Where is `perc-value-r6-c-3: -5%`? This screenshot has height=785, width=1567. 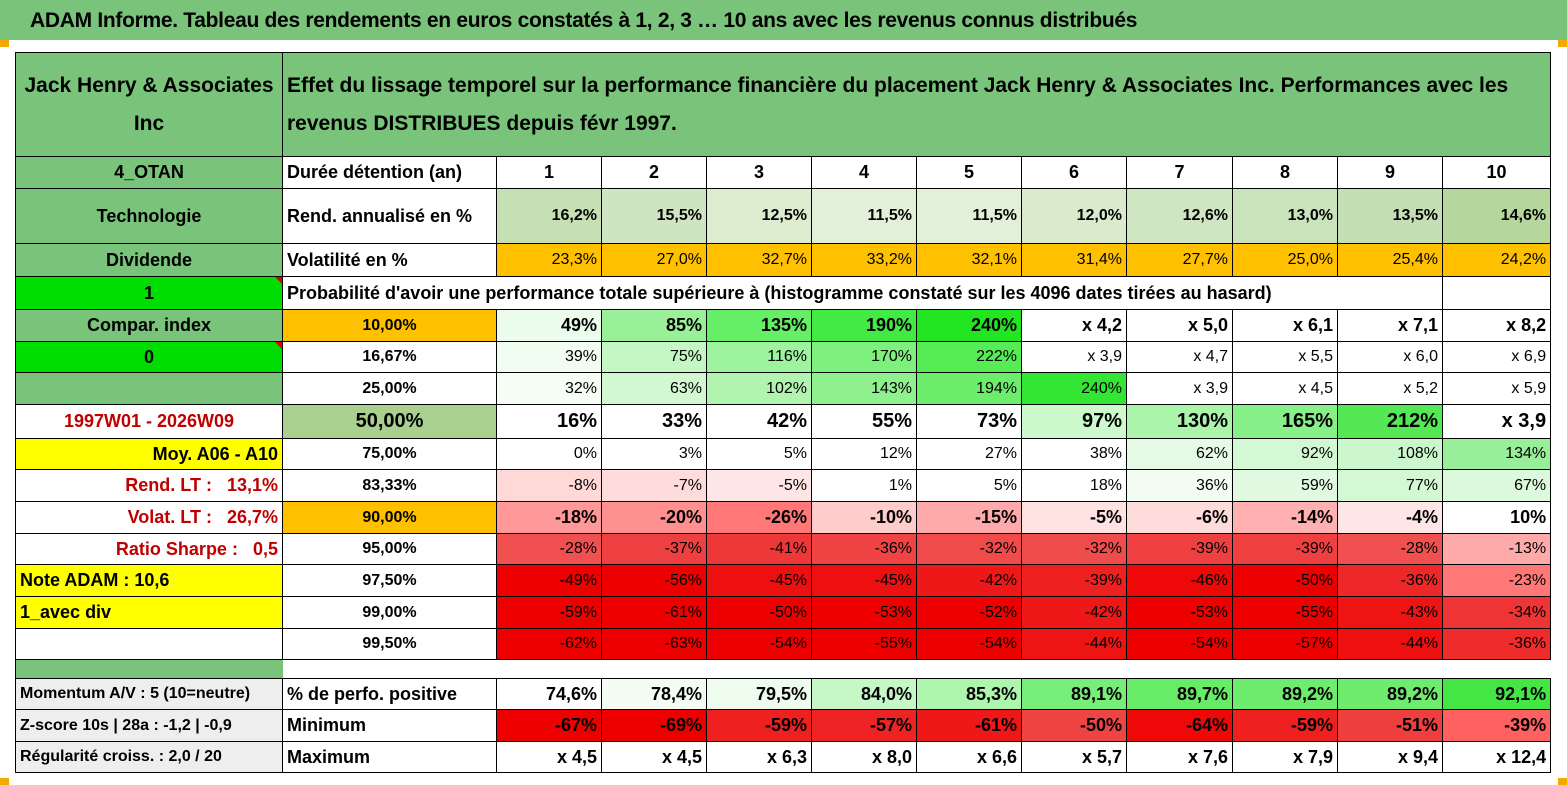 perc-value-r6-c-3: -5% is located at coordinates (759, 485).